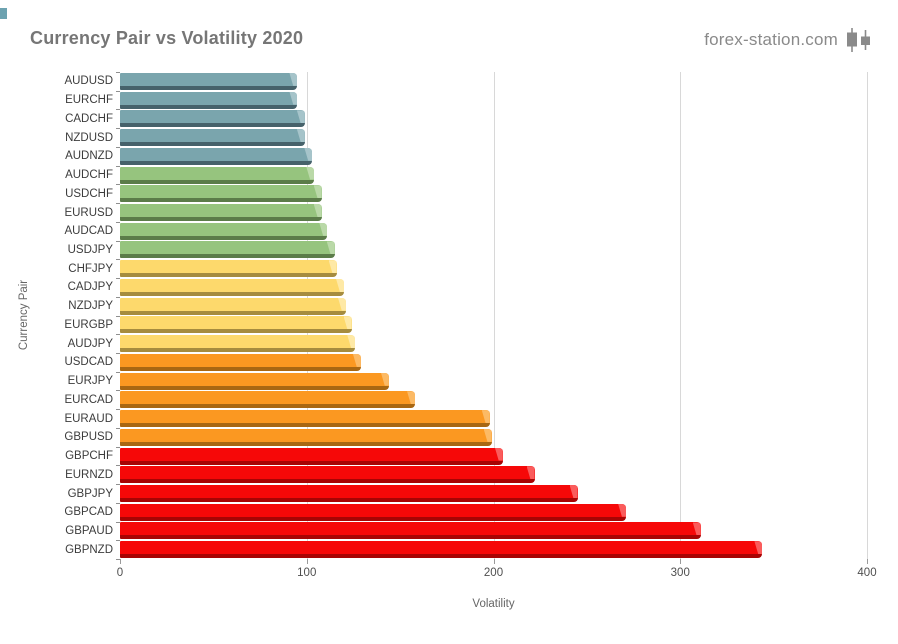 The width and height of the screenshot is (898, 644). I want to click on bar-row: EURJPY, so click(467, 381).